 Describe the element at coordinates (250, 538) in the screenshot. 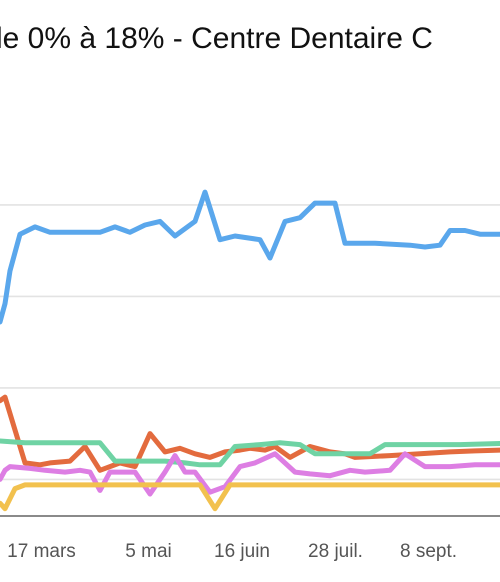

I see `x-axis: 17 mars 5 mai 16 juin 28 juil. 8 sept.` at that location.